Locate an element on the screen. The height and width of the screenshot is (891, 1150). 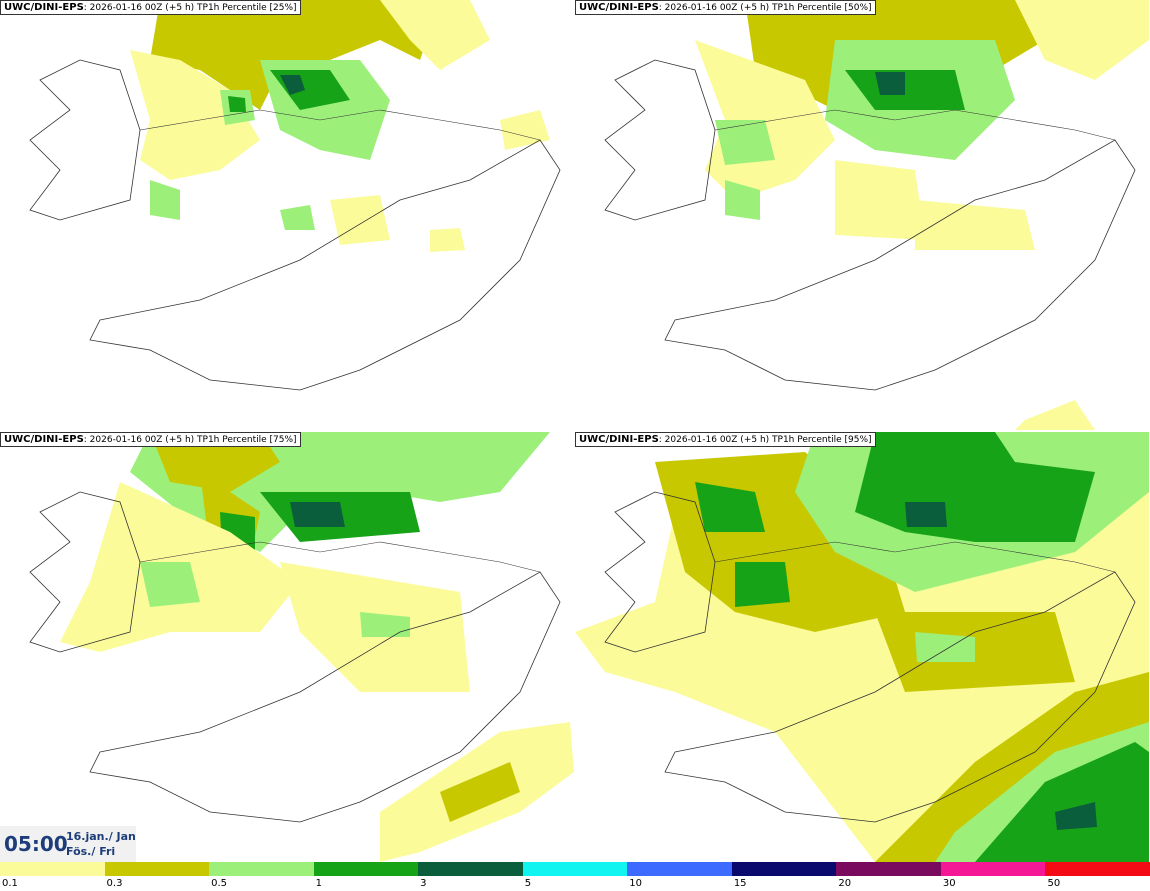
legend-color-bar is located at coordinates (575, 869).